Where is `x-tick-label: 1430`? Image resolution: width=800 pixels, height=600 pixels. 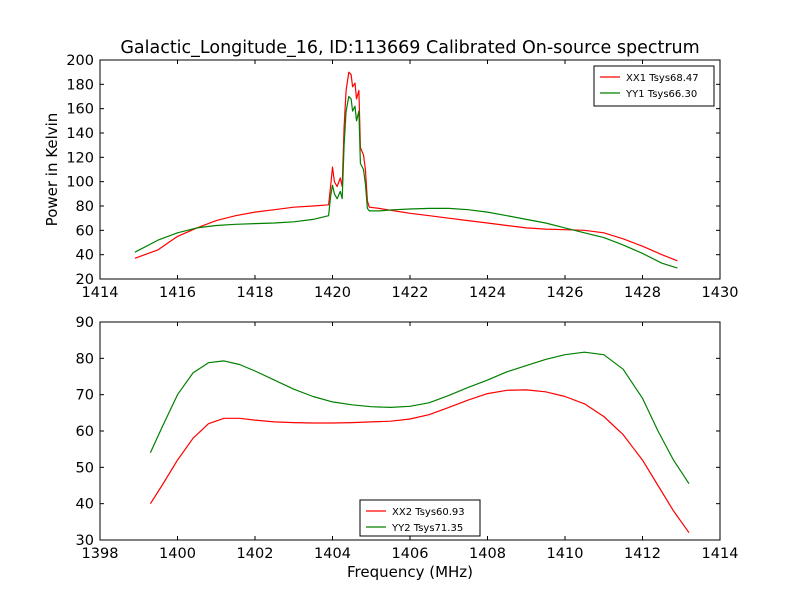
x-tick-label: 1430 is located at coordinates (720, 293).